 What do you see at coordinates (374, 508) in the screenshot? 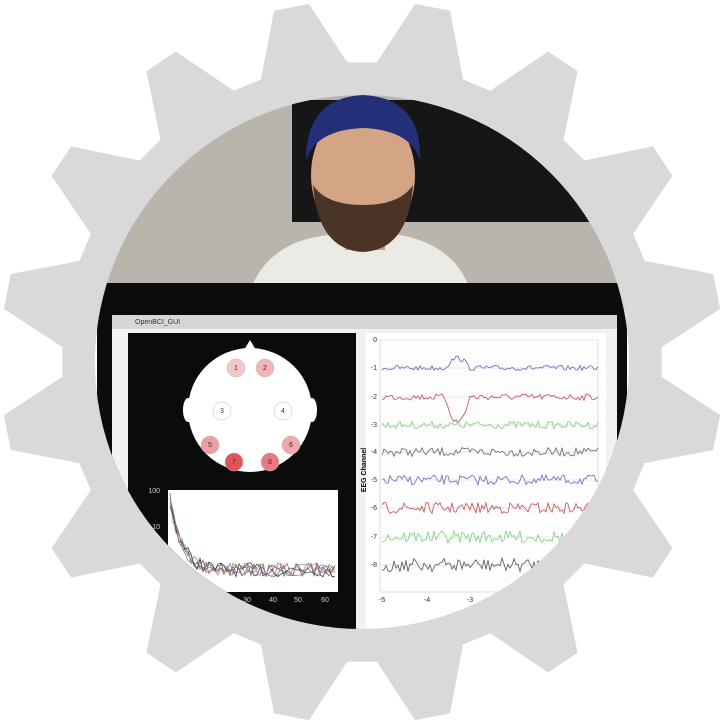
I see `eeg-channel-label: -6` at bounding box center [374, 508].